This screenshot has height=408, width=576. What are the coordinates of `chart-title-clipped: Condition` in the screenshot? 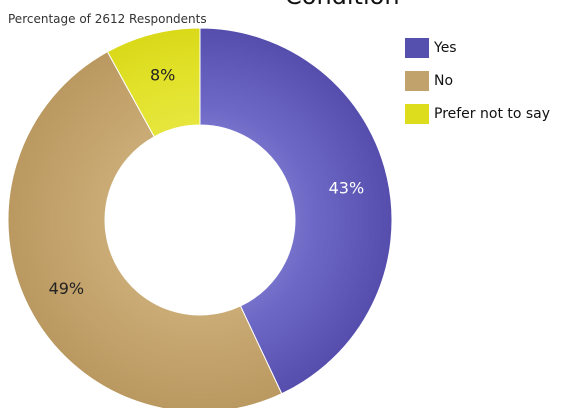 It's located at (288, 5).